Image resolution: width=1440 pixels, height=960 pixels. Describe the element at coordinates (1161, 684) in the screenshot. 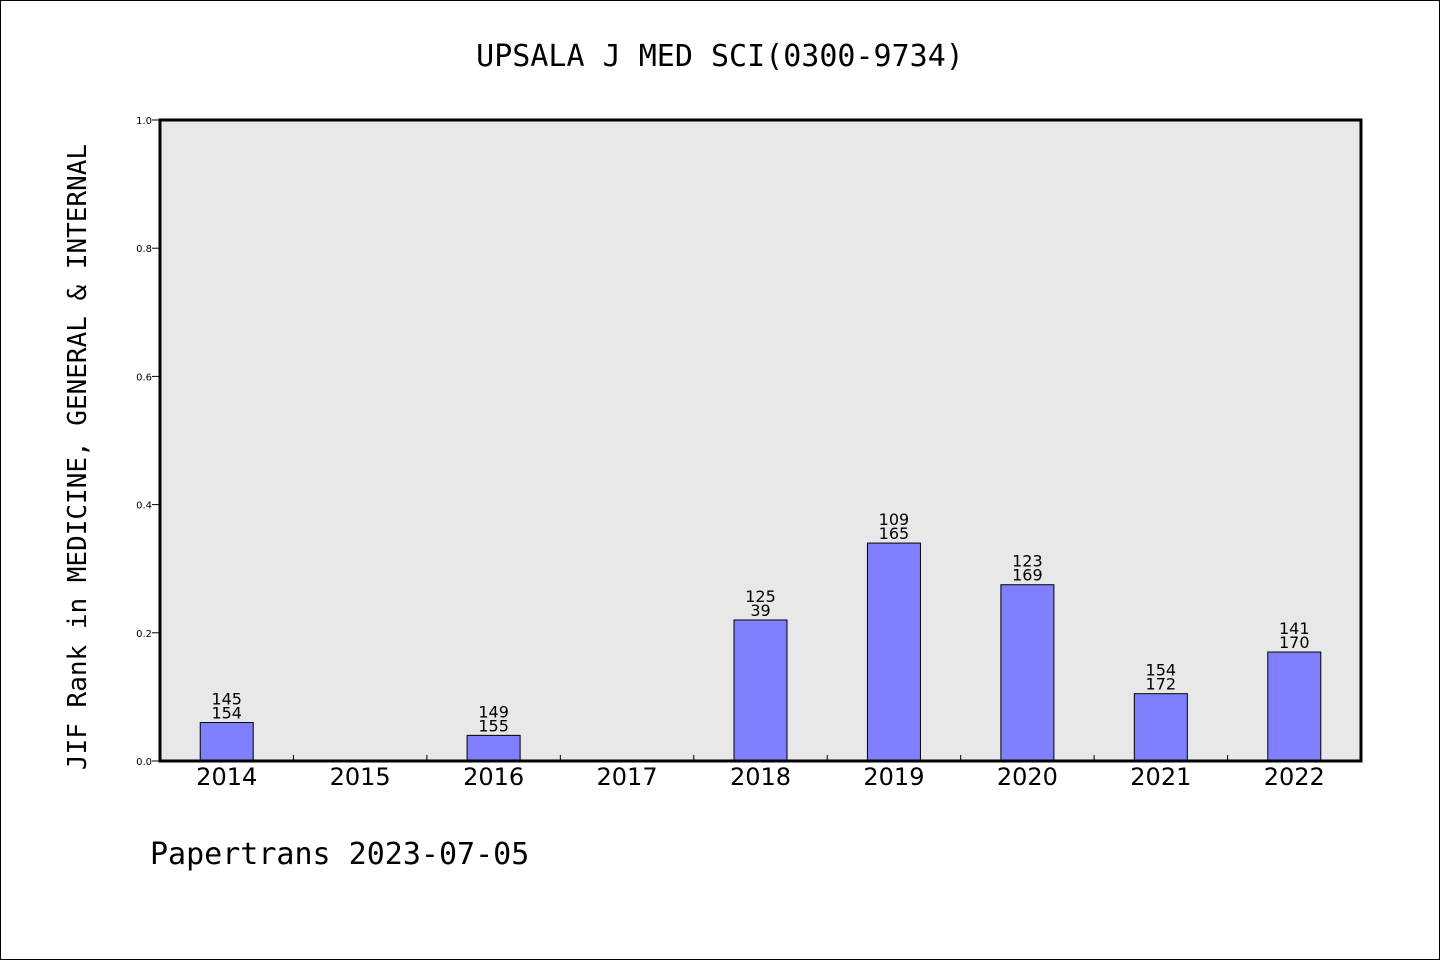

I see `bar-label-total: 172` at that location.